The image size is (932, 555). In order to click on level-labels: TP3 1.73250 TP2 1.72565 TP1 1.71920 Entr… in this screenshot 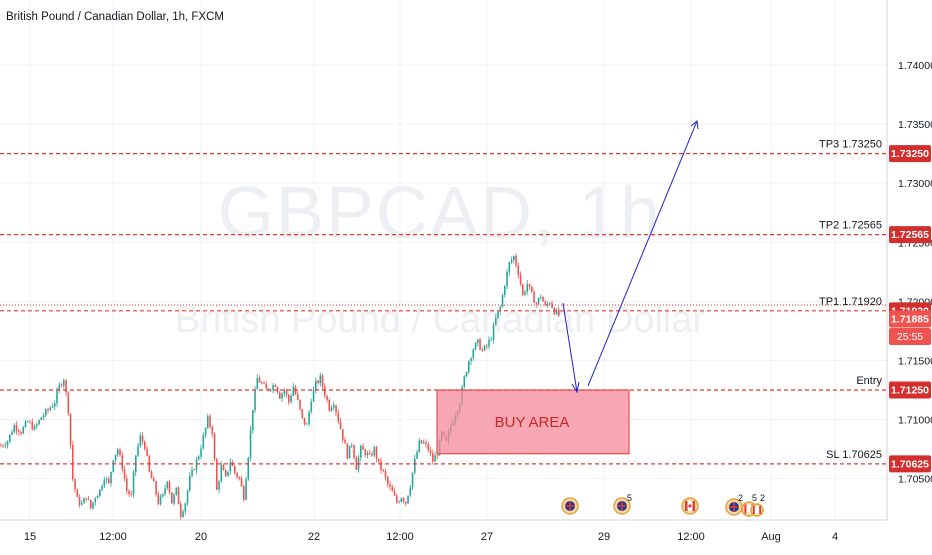, I will do `click(850, 300)`.